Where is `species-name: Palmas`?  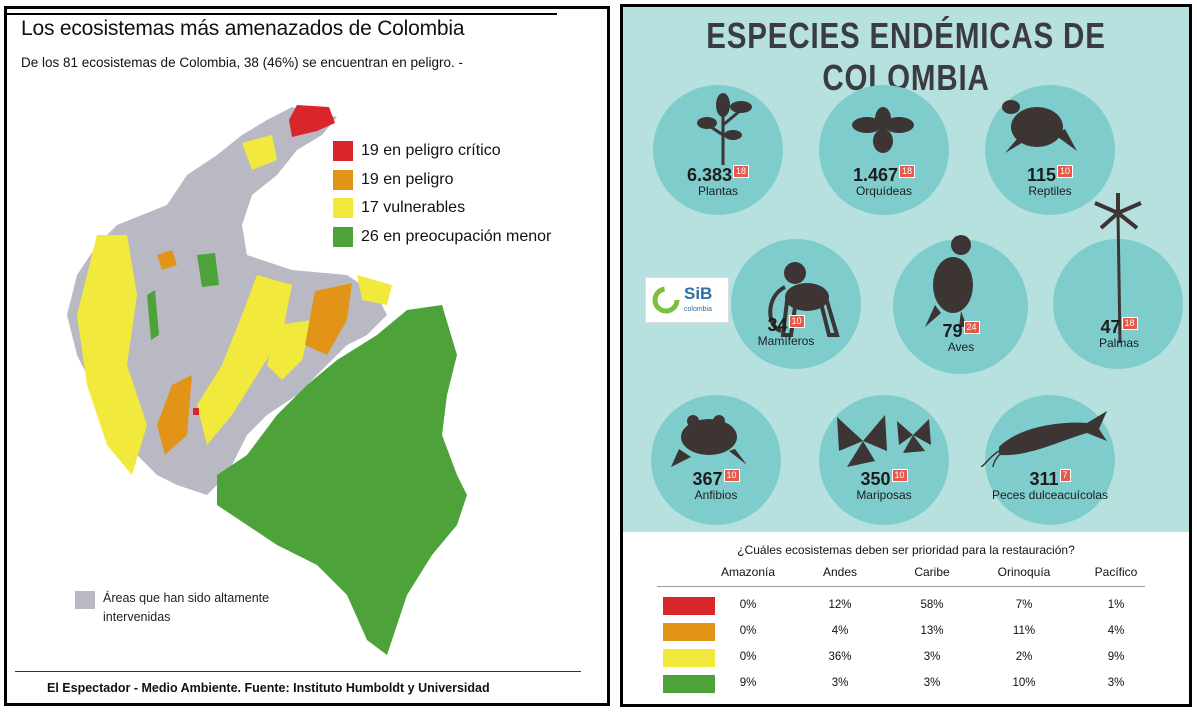 species-name: Palmas is located at coordinates (1118, 343).